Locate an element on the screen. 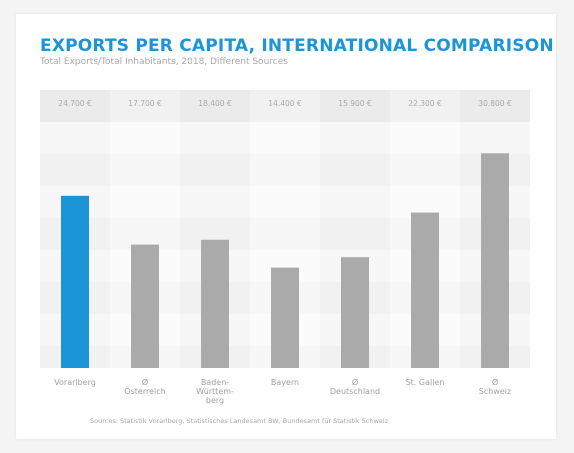 Image resolution: width=574 pixels, height=453 pixels. category-label: Bayern is located at coordinates (285, 382).